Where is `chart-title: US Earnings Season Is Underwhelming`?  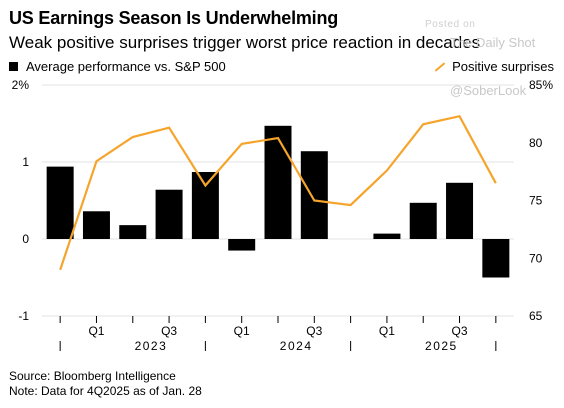
chart-title: US Earnings Season Is Underwhelming is located at coordinates (174, 18).